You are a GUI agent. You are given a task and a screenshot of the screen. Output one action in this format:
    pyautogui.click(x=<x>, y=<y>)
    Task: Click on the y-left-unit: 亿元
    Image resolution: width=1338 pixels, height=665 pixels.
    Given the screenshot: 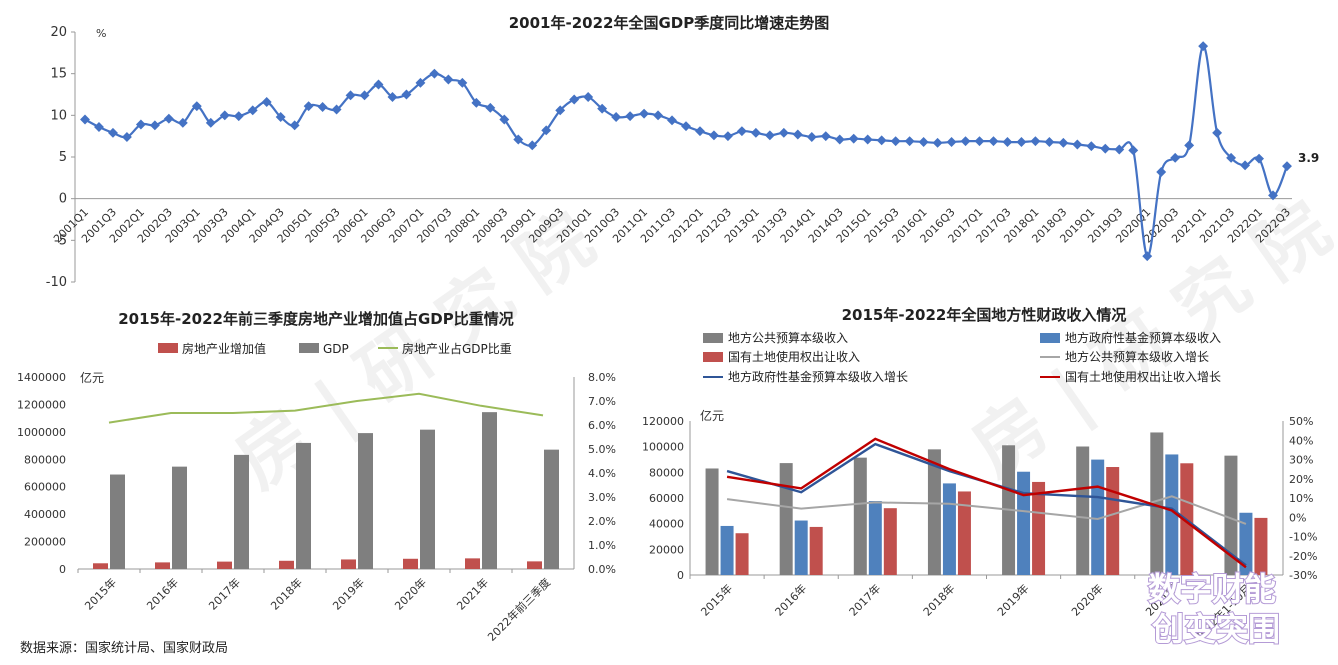 What is the action you would take?
    pyautogui.click(x=712, y=415)
    